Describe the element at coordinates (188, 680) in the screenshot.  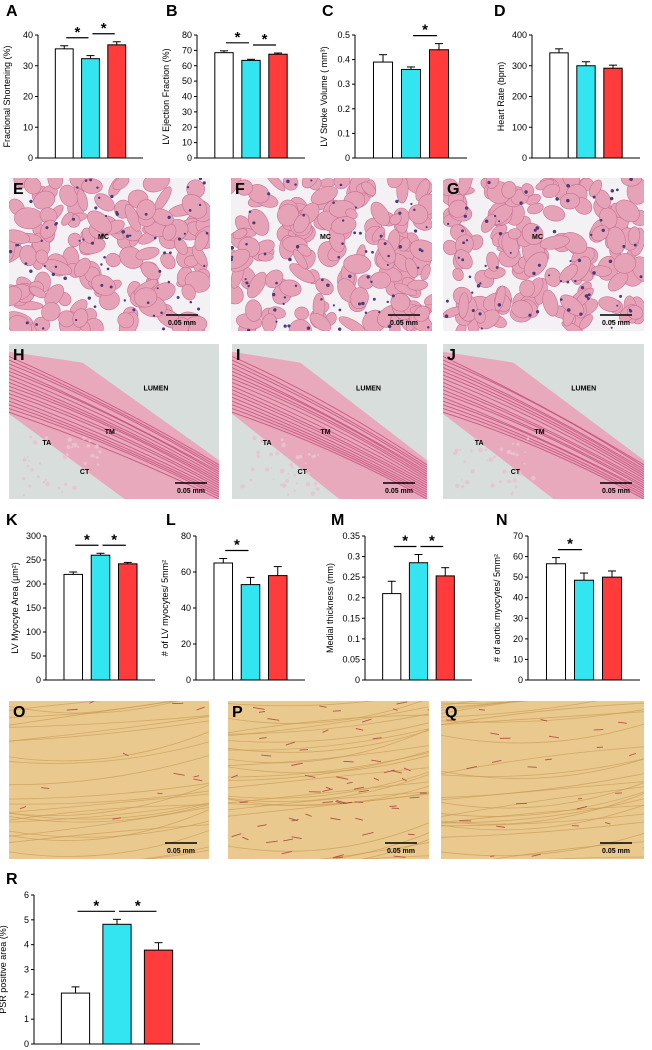
I see `y-tick-label: 0` at that location.